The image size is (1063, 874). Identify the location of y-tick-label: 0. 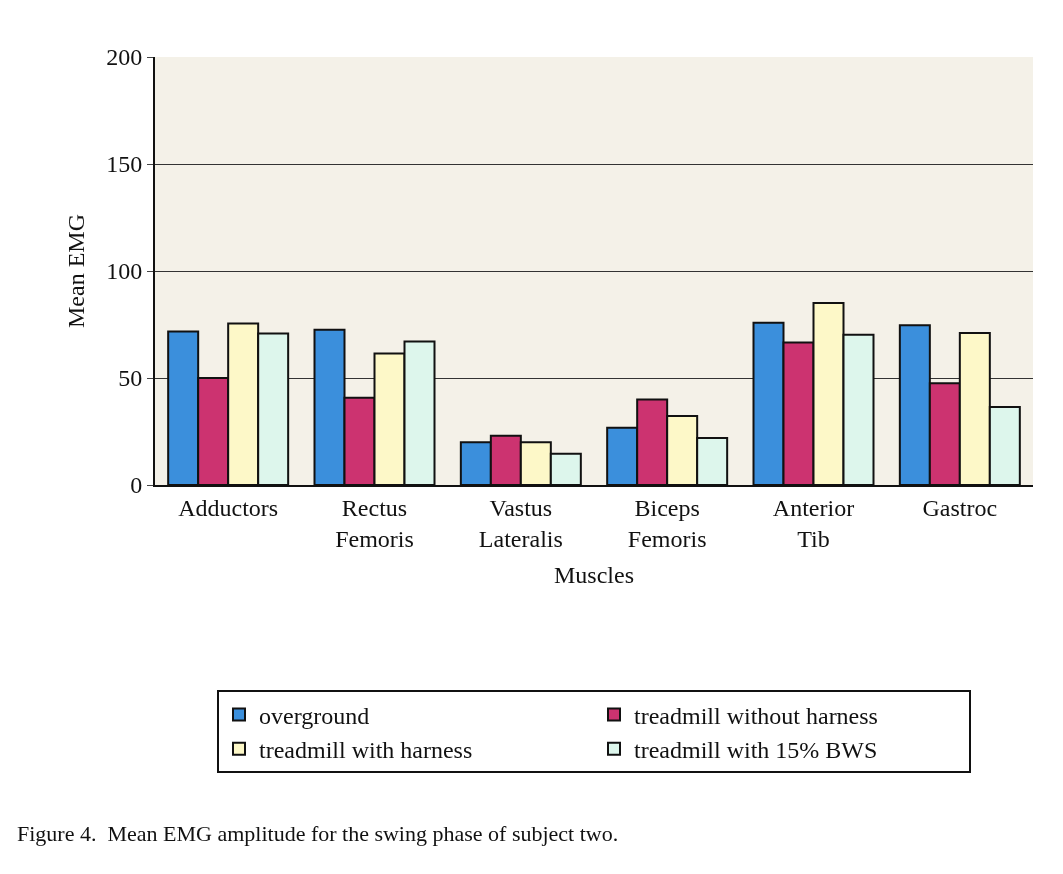
(136, 485).